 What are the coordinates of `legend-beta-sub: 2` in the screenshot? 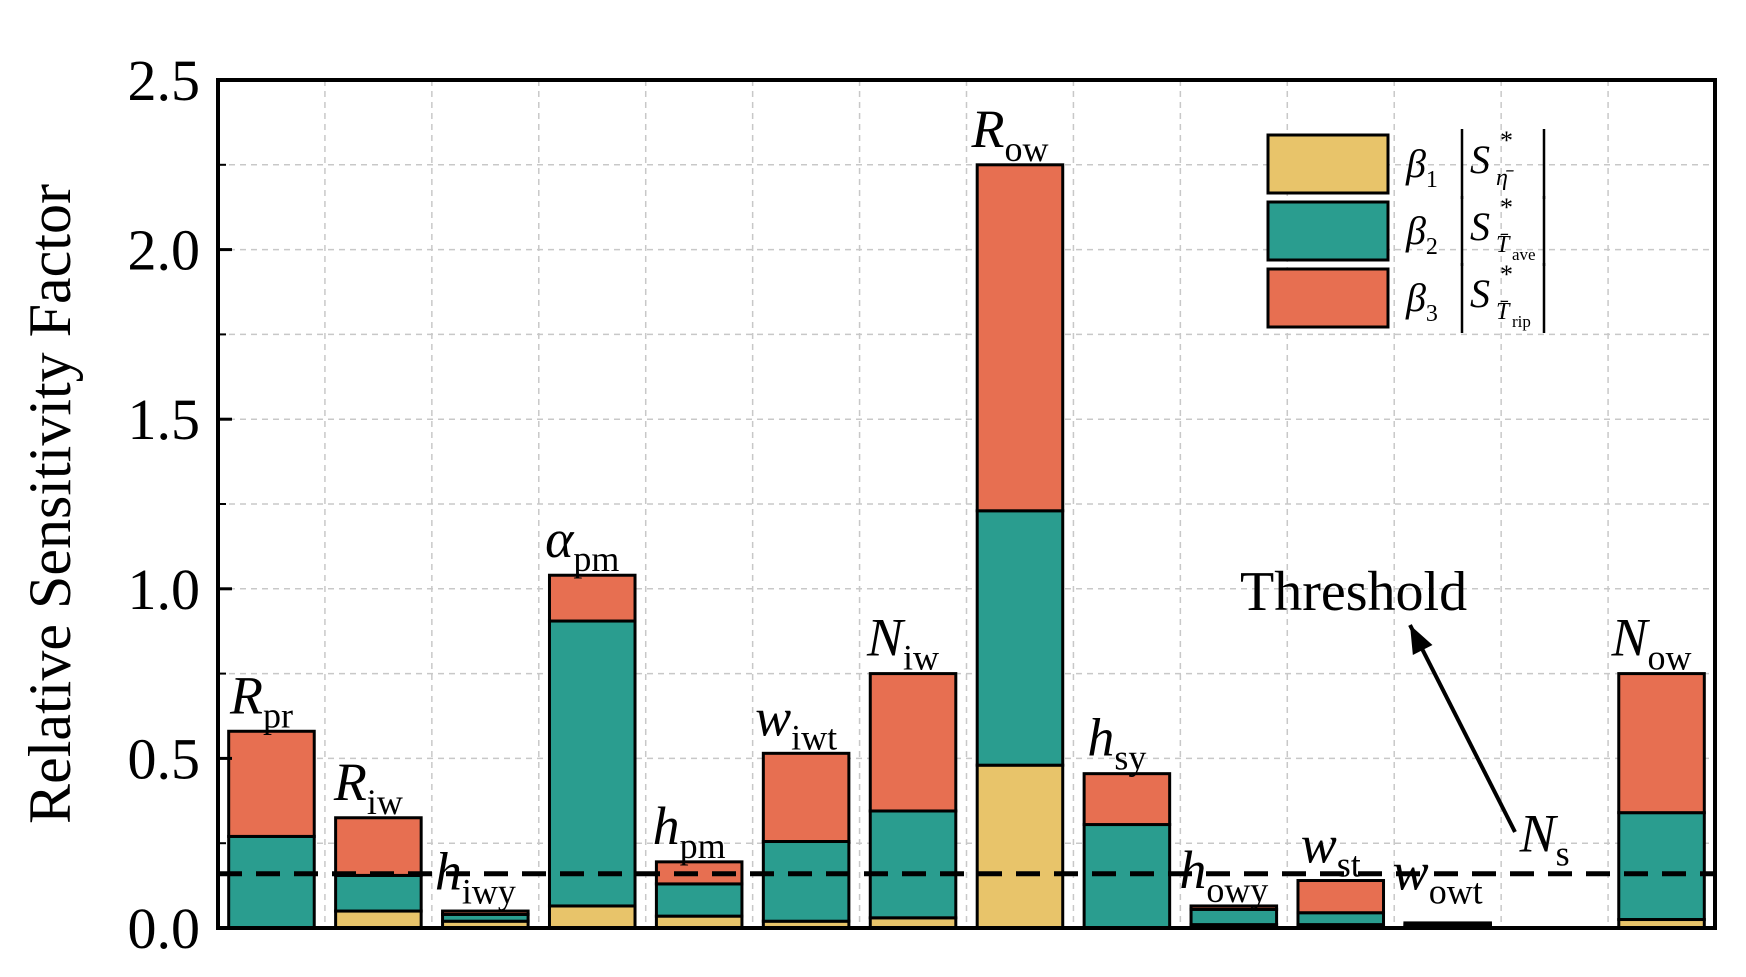 It's located at (1432, 247).